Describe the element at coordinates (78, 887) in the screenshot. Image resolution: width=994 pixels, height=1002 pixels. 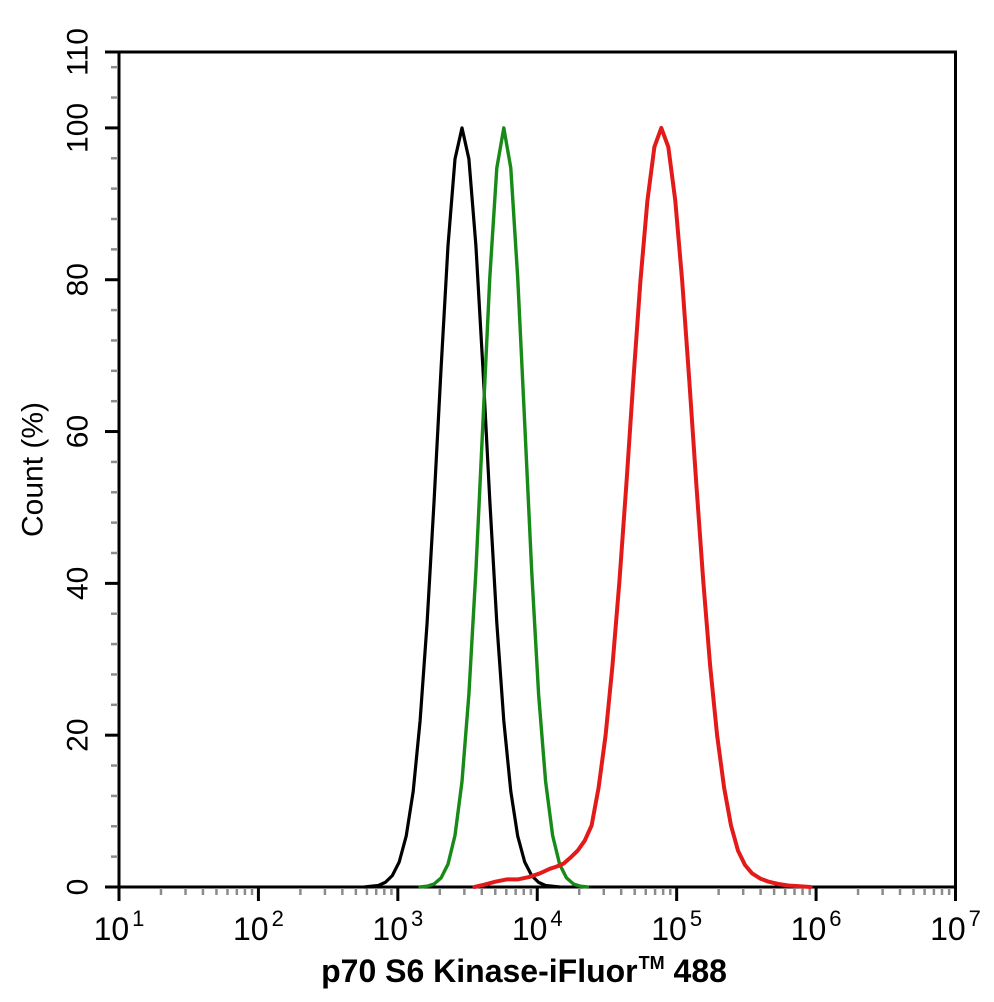
I see `y-tick-label: 0` at that location.